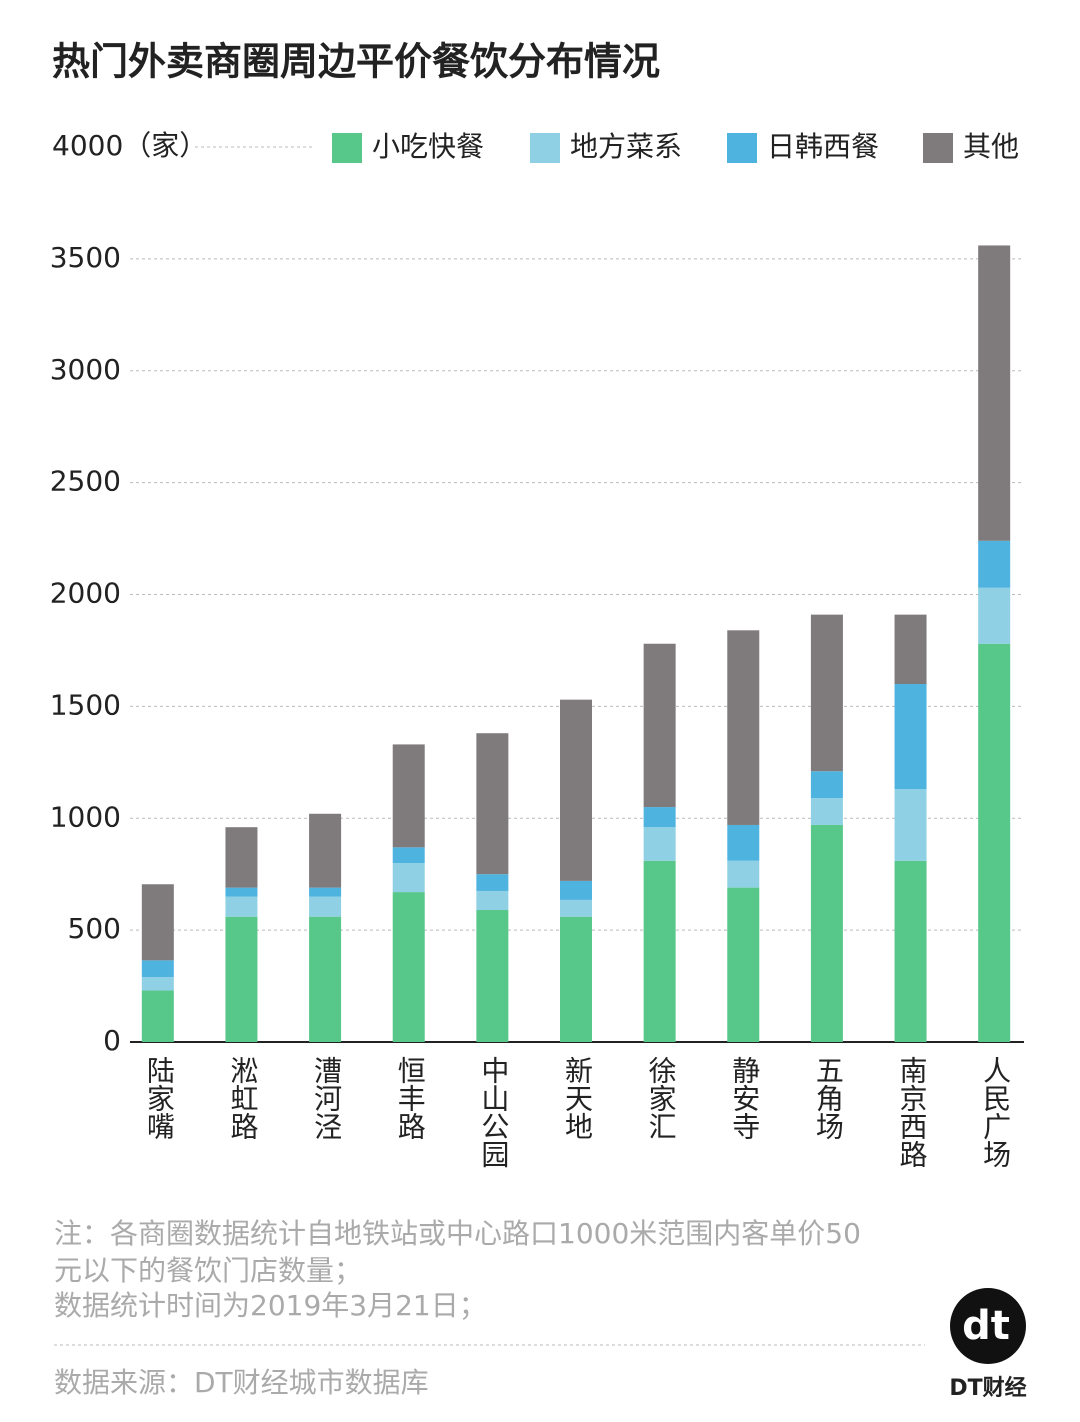  I want to click on y-tick-label: 4000（家）, so click(129, 145).